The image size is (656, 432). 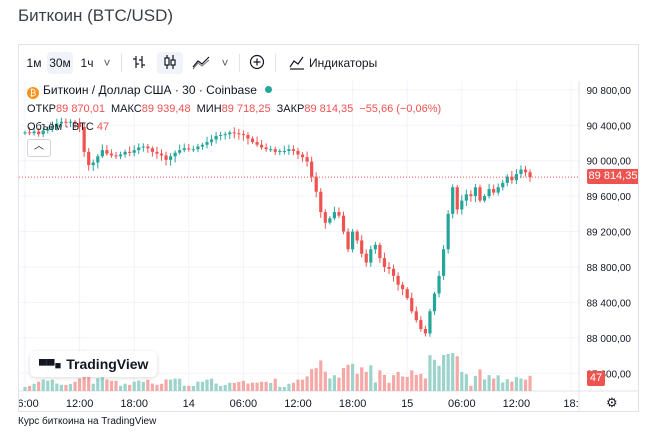 What do you see at coordinates (60, 63) in the screenshot?
I see `interval-30m-button: 30м` at bounding box center [60, 63].